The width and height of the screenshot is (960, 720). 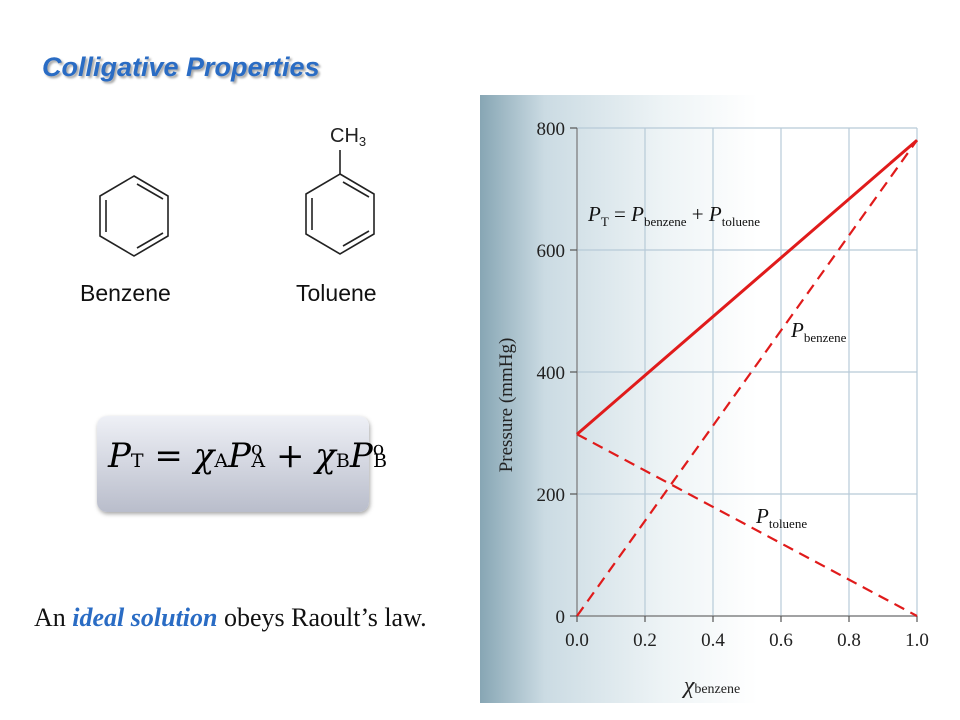 What do you see at coordinates (645, 640) in the screenshot?
I see `x-tick-label: 0.2` at bounding box center [645, 640].